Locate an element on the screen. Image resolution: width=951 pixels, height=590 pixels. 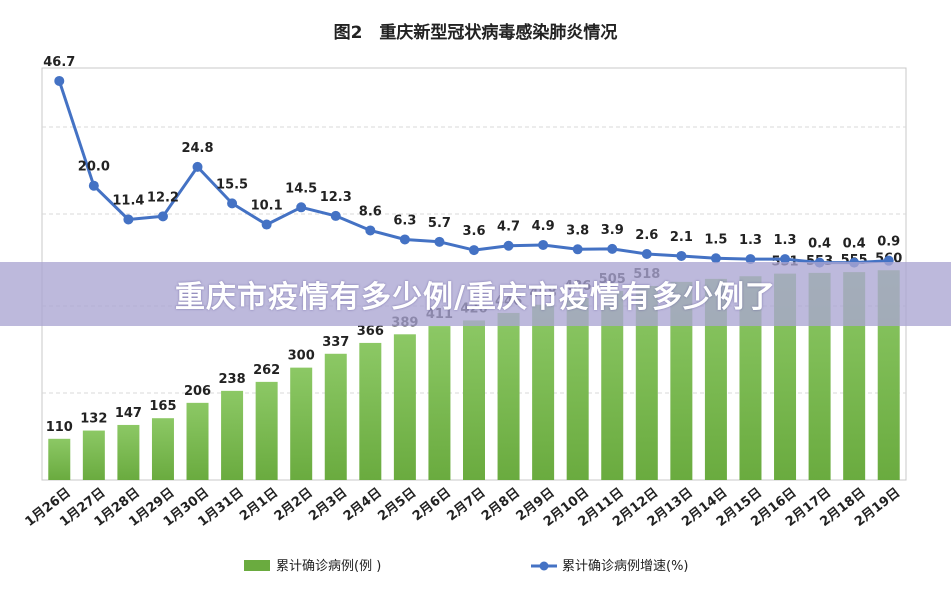
bar-2月11日 is located at coordinates (612, 385).